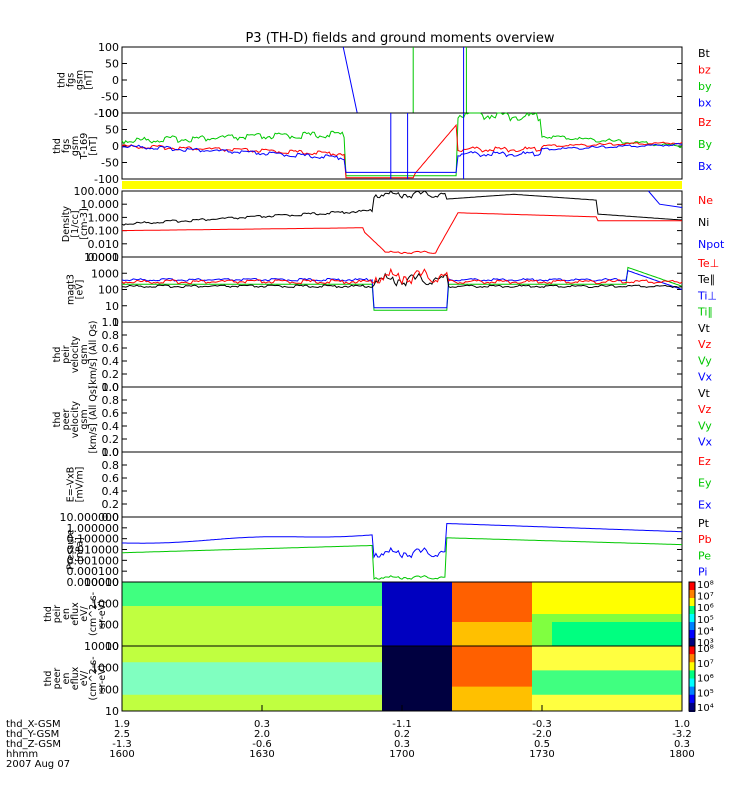 The width and height of the screenshot is (750, 800). I want to click on y-axis-label: gsm, so click(84, 419).